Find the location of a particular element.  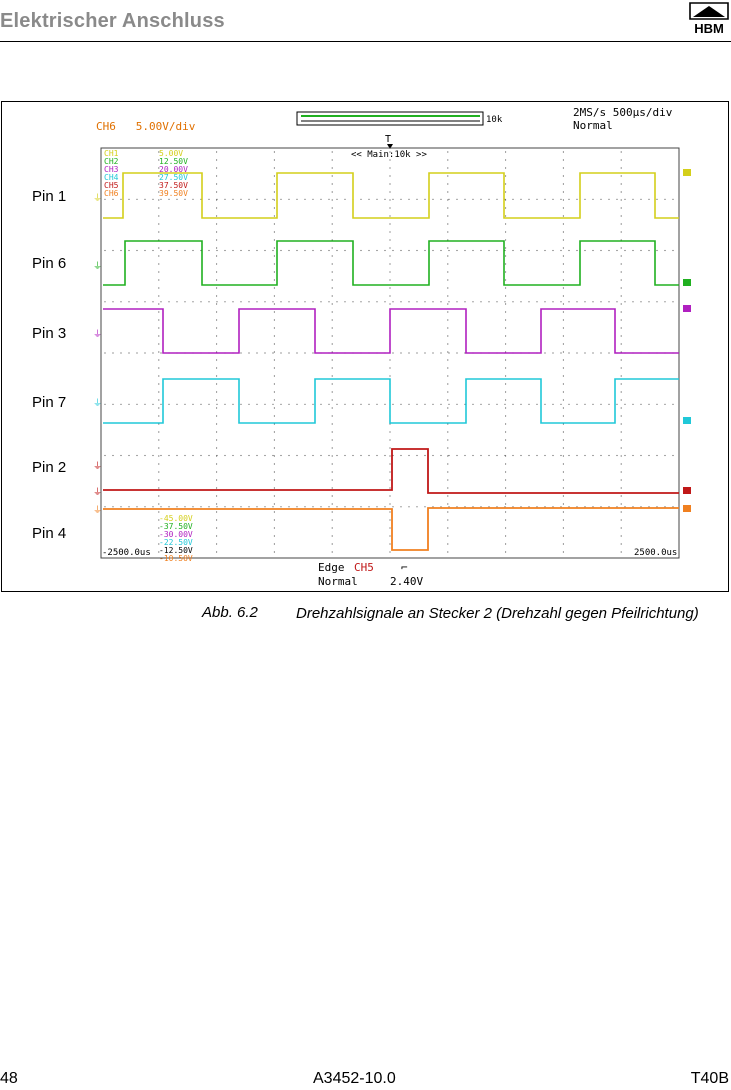

memory-label: 10k is located at coordinates (494, 120).